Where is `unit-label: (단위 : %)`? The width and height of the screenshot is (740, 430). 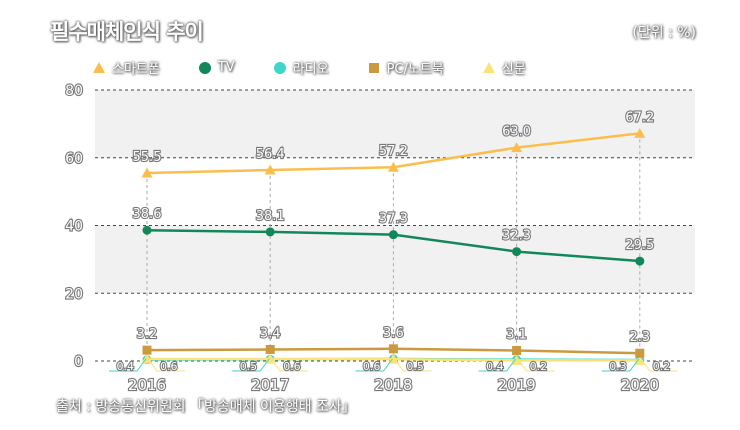
unit-label: (단위 : %) is located at coordinates (664, 33).